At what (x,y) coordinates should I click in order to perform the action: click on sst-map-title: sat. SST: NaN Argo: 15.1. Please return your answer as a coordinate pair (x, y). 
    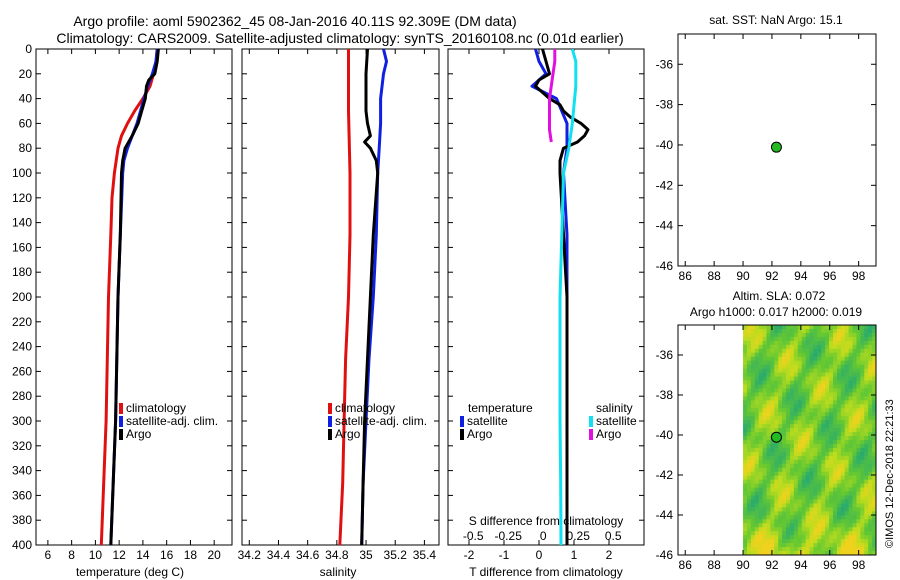
    Looking at the image, I should click on (776, 20).